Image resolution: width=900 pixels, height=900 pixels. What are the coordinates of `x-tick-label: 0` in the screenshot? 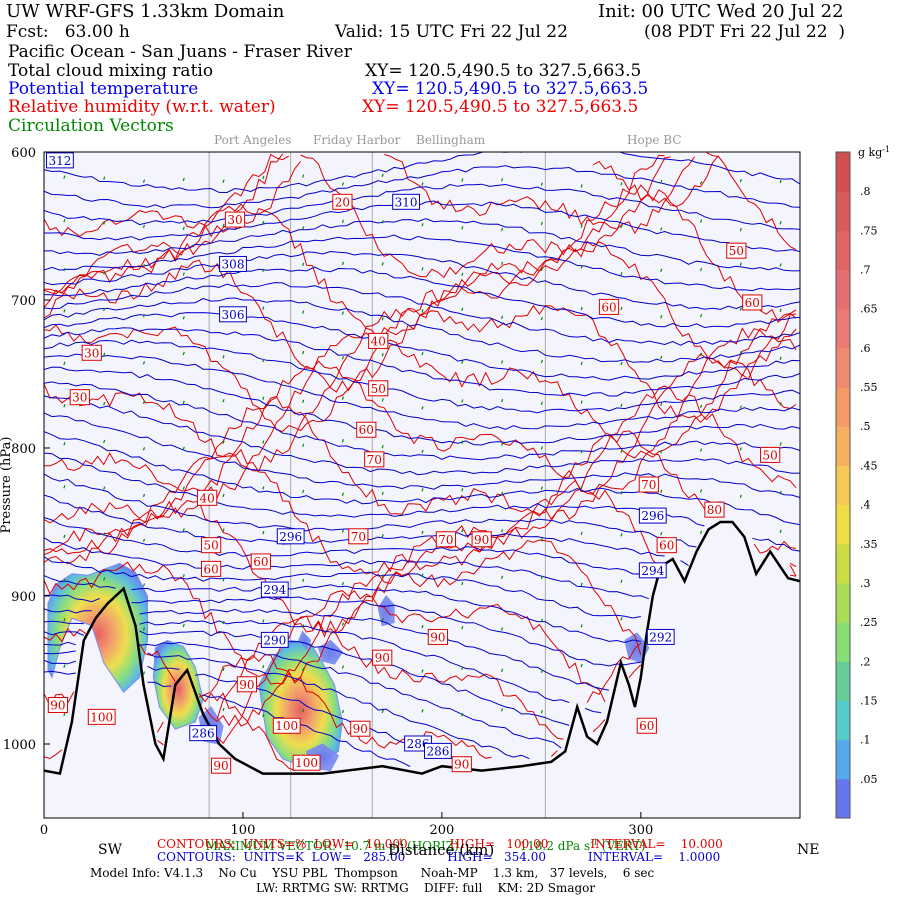 It's located at (44, 830).